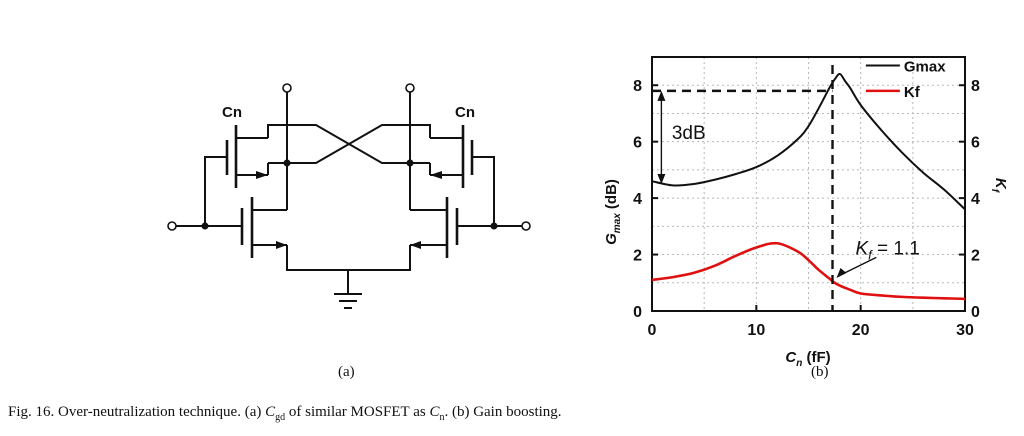  I want to click on subfigure-b-label: (b), so click(820, 372).